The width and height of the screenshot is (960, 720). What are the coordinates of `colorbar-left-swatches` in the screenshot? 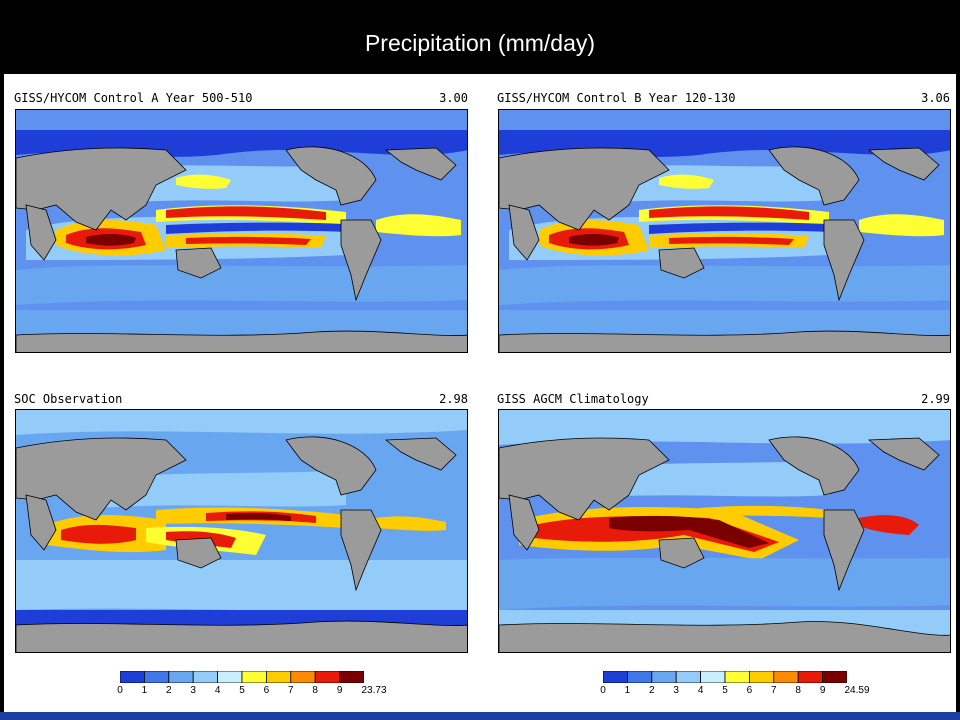 It's located at (242, 677).